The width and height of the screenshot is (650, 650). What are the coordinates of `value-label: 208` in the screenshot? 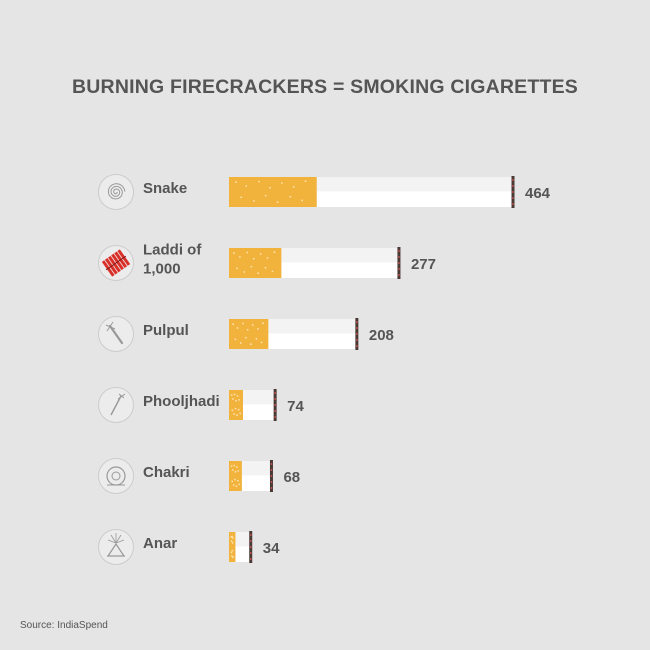 It's located at (381, 335).